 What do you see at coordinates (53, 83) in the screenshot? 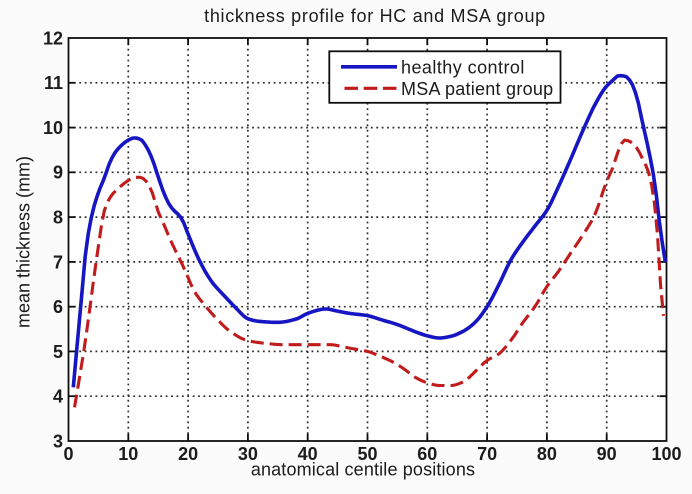
I see `svg-text: 11` at bounding box center [53, 83].